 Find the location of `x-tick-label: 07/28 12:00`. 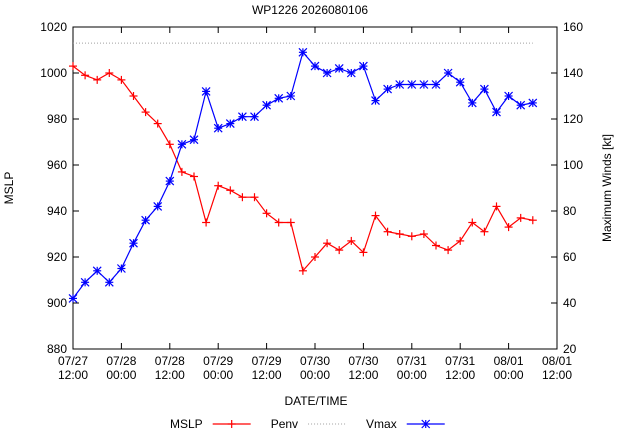

x-tick-label: 07/28 12:00 is located at coordinates (170, 368).